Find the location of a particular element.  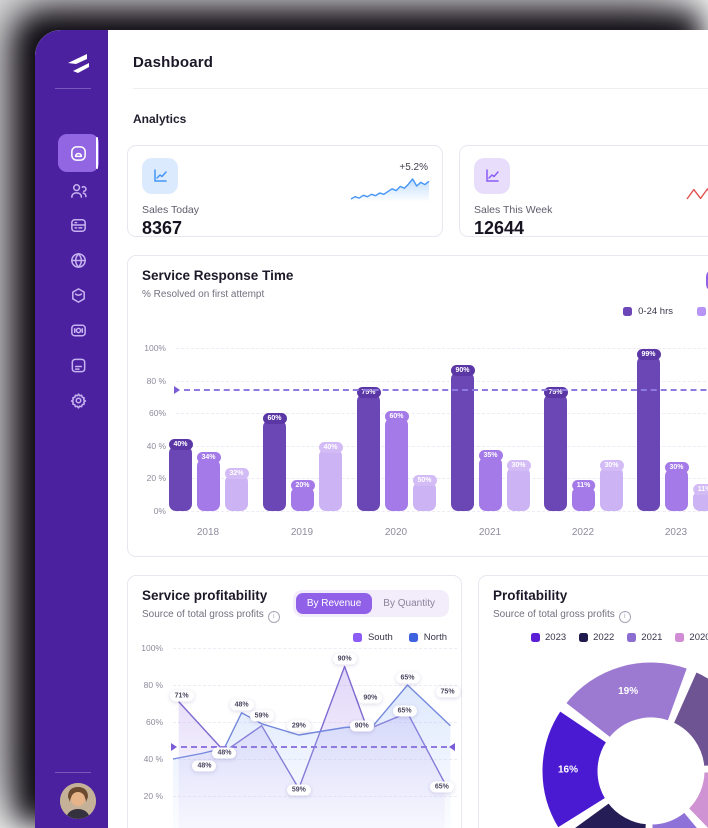

sidebar-item-globe is located at coordinates (78, 260).